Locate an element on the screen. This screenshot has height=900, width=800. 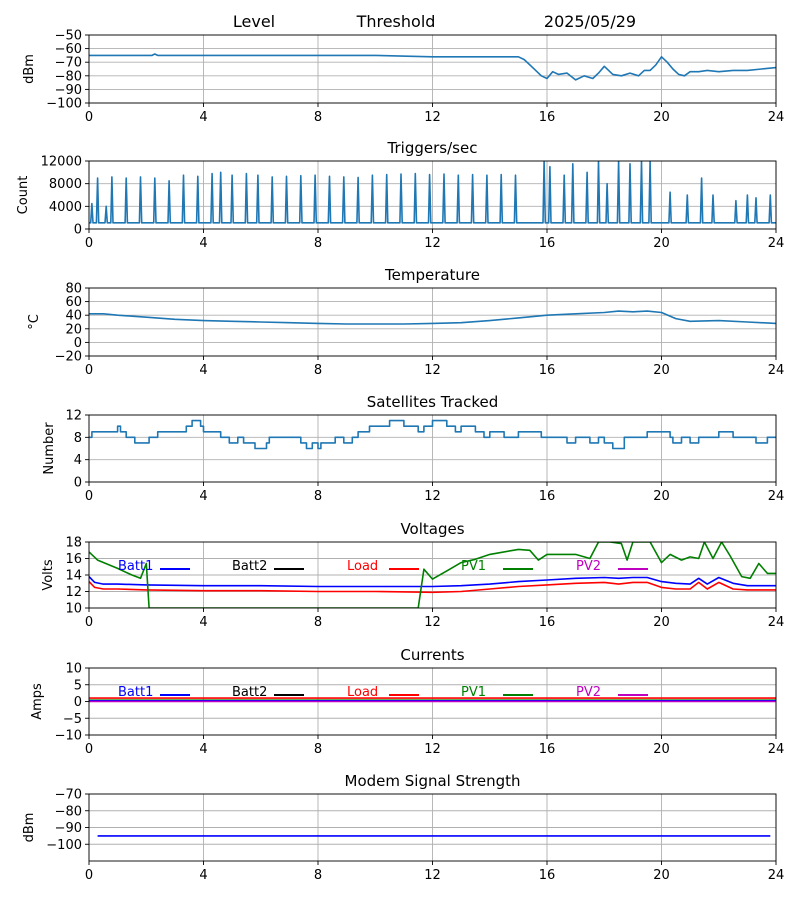
y-tick-label: 14 is located at coordinates (73, 576).